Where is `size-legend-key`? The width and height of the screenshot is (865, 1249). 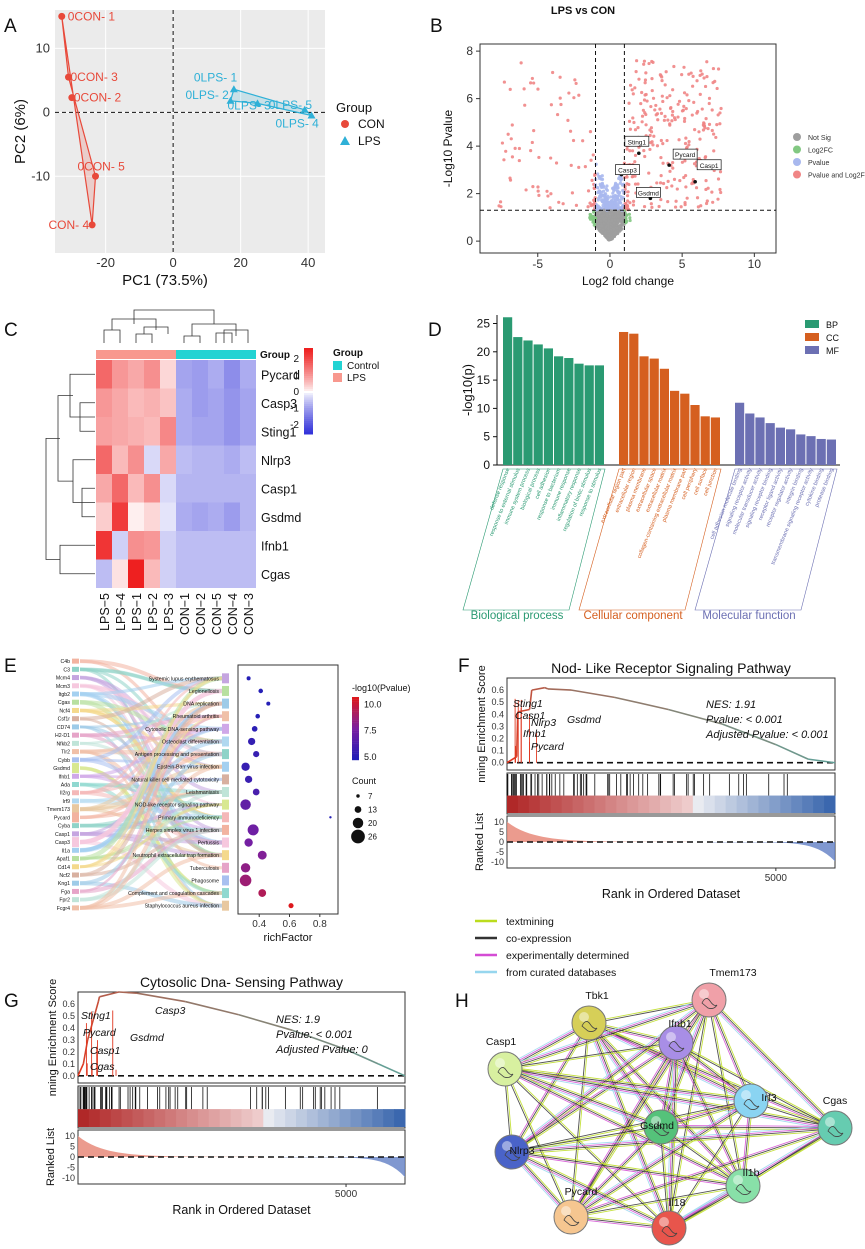
size-legend-key is located at coordinates (358, 823).